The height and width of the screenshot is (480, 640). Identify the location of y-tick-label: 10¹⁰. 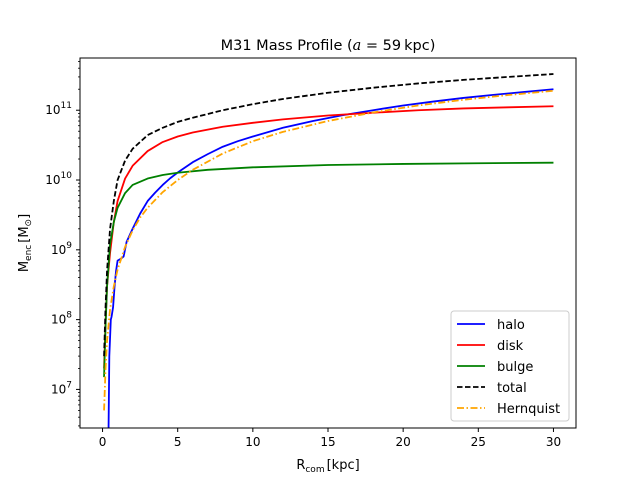
(58, 179).